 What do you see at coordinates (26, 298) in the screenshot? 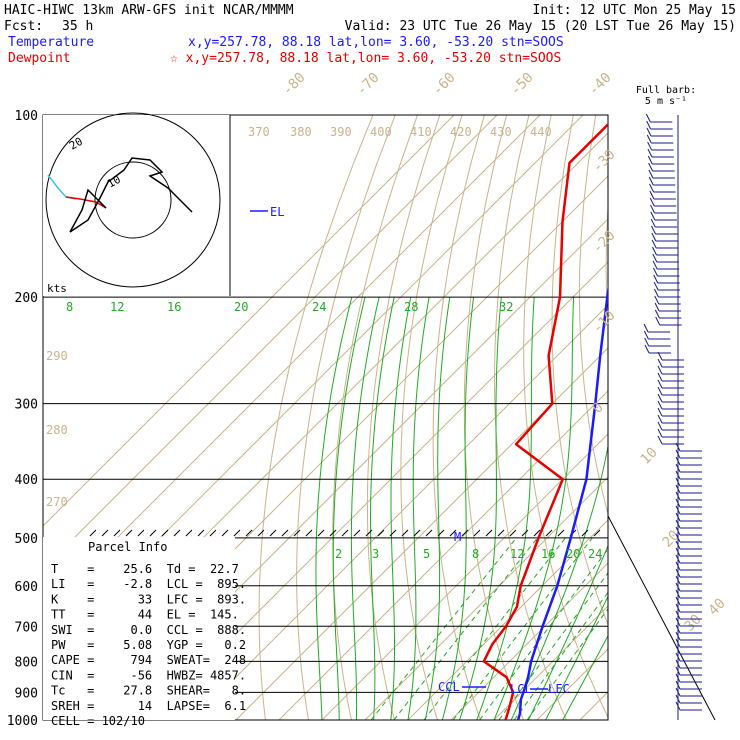
I see `pressure-tick-label: 200` at bounding box center [26, 298].